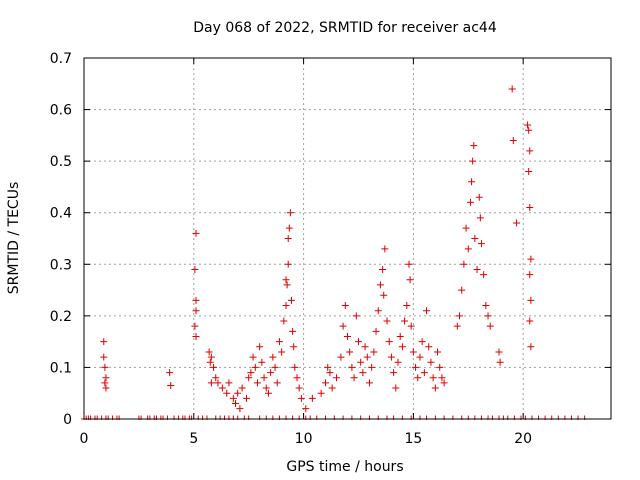 Image resolution: width=640 pixels, height=480 pixels. I want to click on x-tick-labels: 0 5 10 15 20, so click(306, 439).